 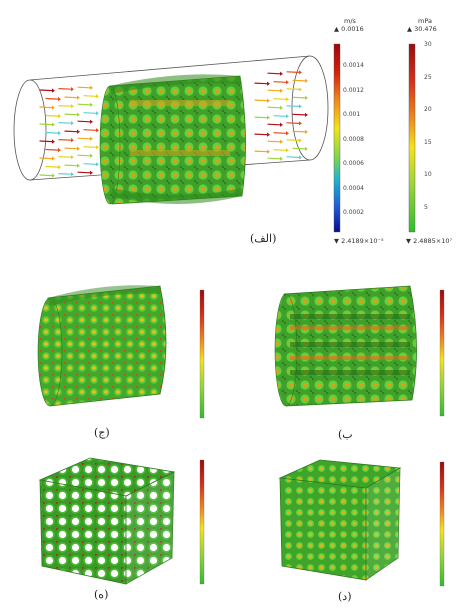 What do you see at coordinates (353, 139) in the screenshot?
I see `velocity-tick: 0.0008` at bounding box center [353, 139].